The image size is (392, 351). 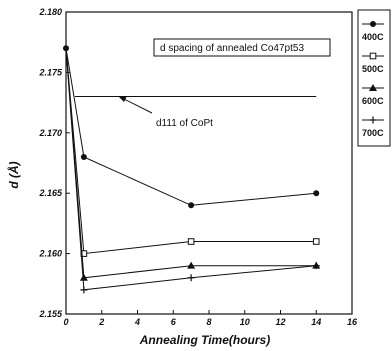 I want to click on reference-line-label: d111 of CoPt, so click(x=184, y=123).